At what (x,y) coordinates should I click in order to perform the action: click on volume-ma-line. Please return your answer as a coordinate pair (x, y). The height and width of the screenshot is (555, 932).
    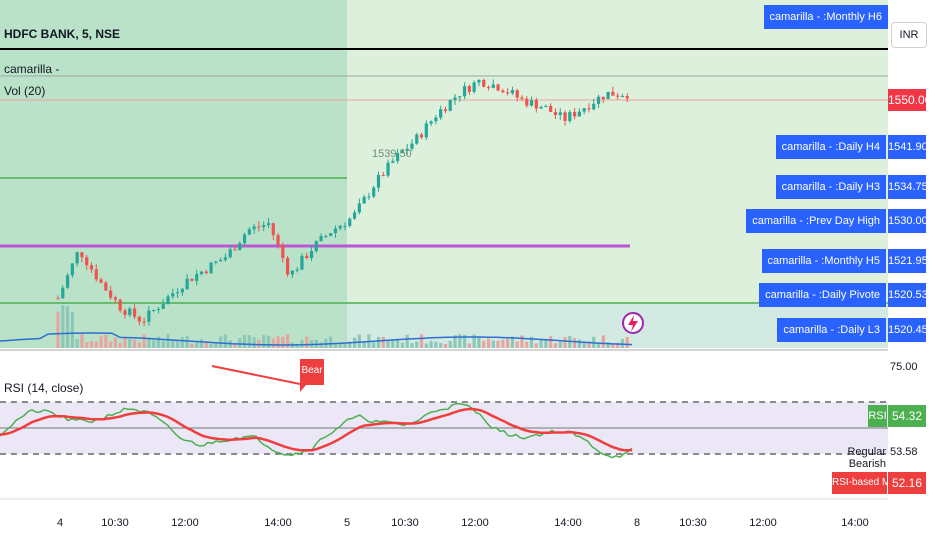
    Looking at the image, I should click on (316, 339).